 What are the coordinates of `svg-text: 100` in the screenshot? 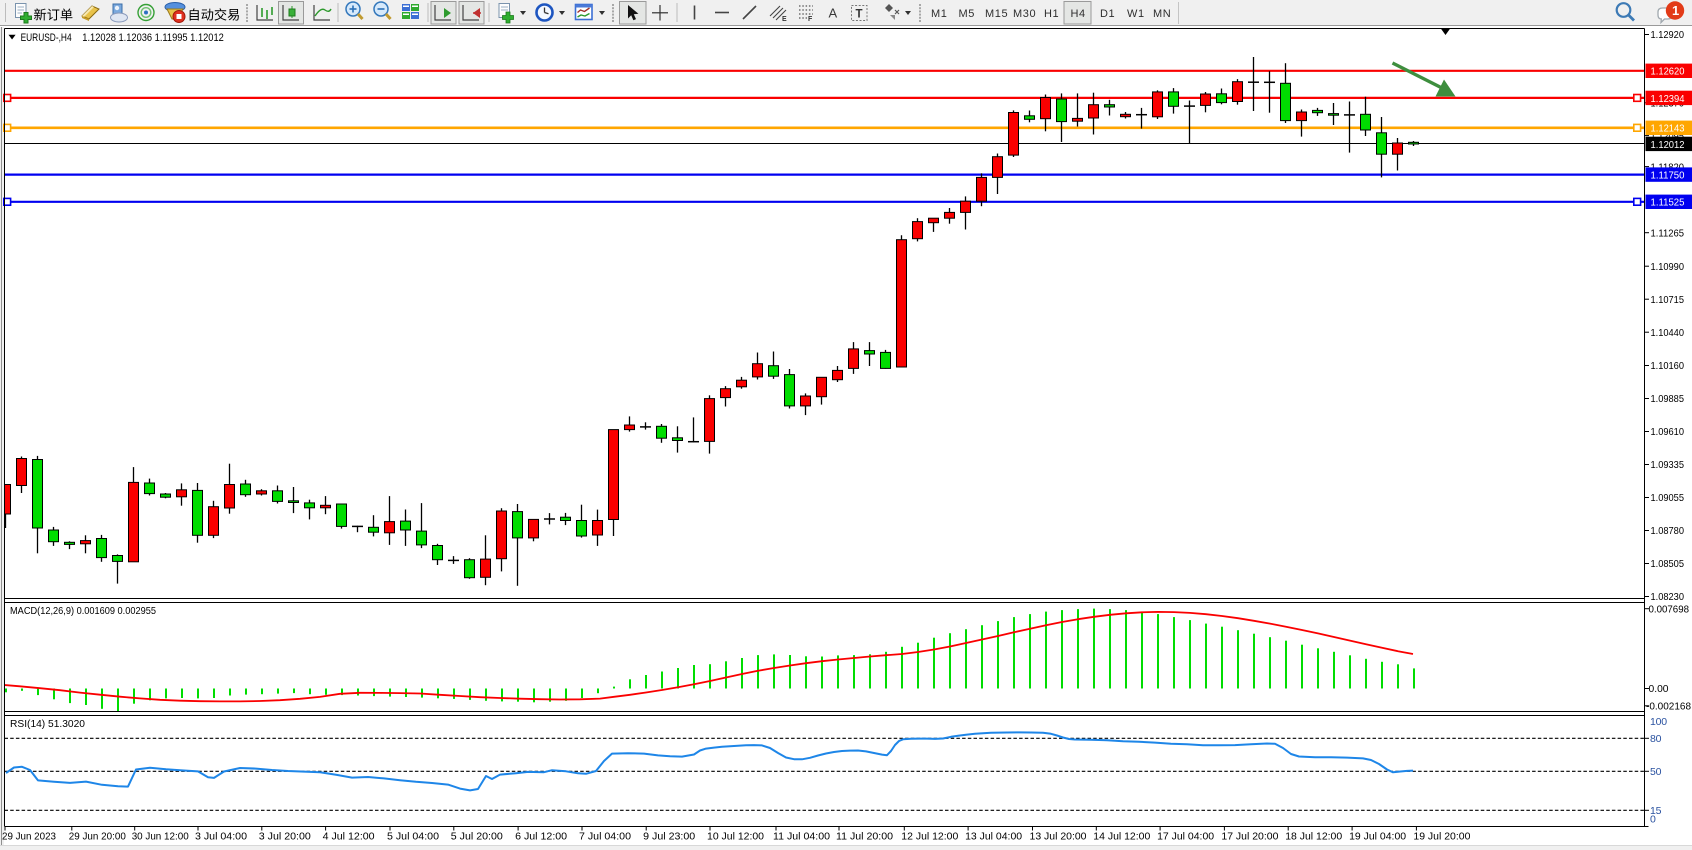 It's located at (1658, 722).